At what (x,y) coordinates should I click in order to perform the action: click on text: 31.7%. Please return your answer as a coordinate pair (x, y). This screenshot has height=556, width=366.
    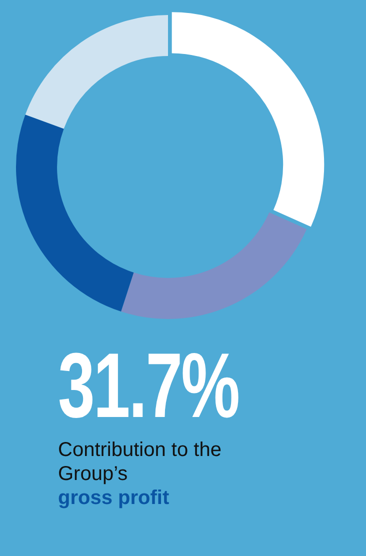
    Looking at the image, I should click on (148, 386).